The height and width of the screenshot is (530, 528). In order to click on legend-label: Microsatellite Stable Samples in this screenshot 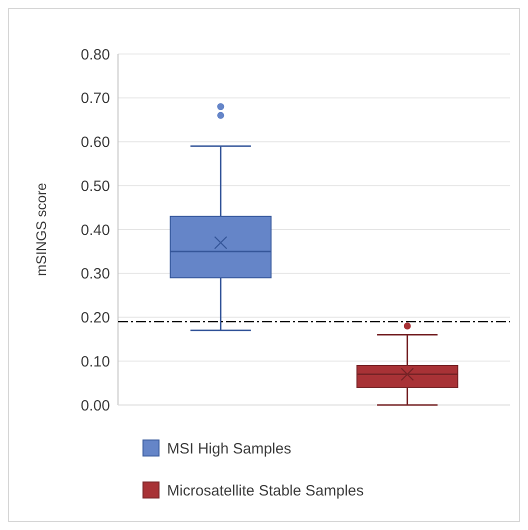, I will do `click(265, 491)`.